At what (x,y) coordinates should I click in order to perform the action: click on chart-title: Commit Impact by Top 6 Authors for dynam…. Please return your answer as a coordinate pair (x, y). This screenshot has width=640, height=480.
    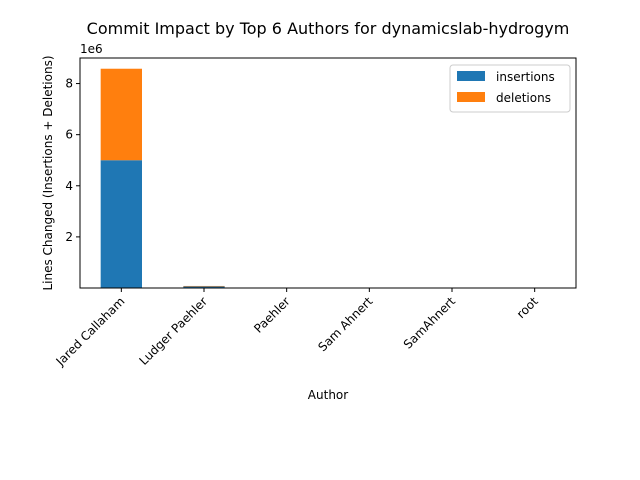
    Looking at the image, I should click on (328, 28).